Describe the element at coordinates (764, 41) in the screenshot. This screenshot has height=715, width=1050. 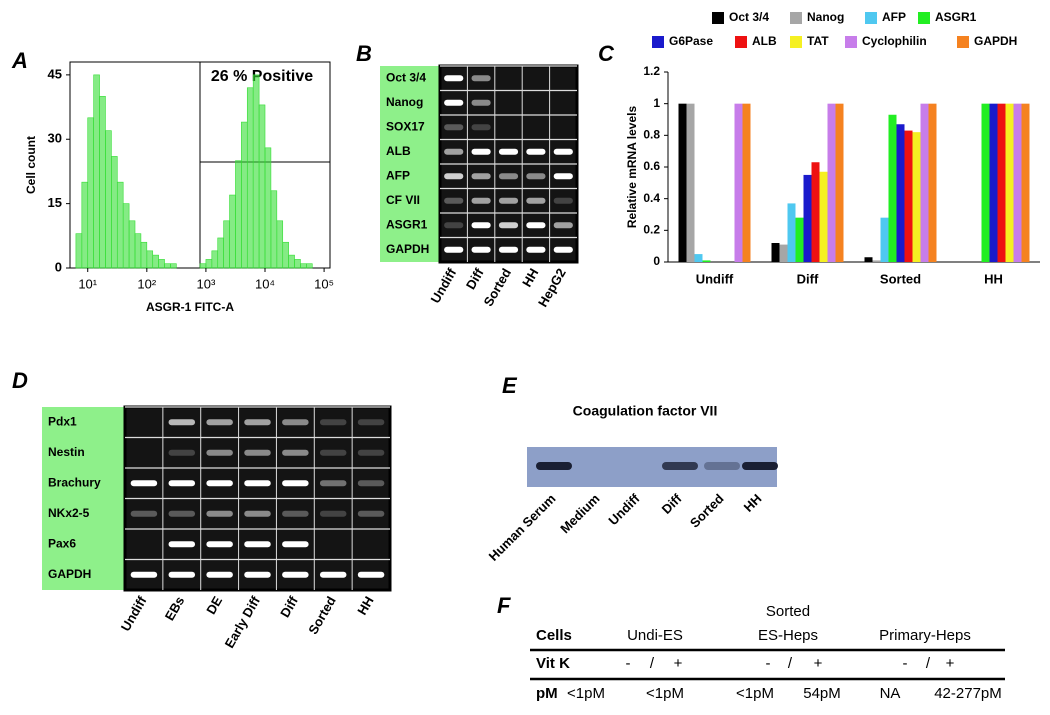
I see `legend-label: ALB` at that location.